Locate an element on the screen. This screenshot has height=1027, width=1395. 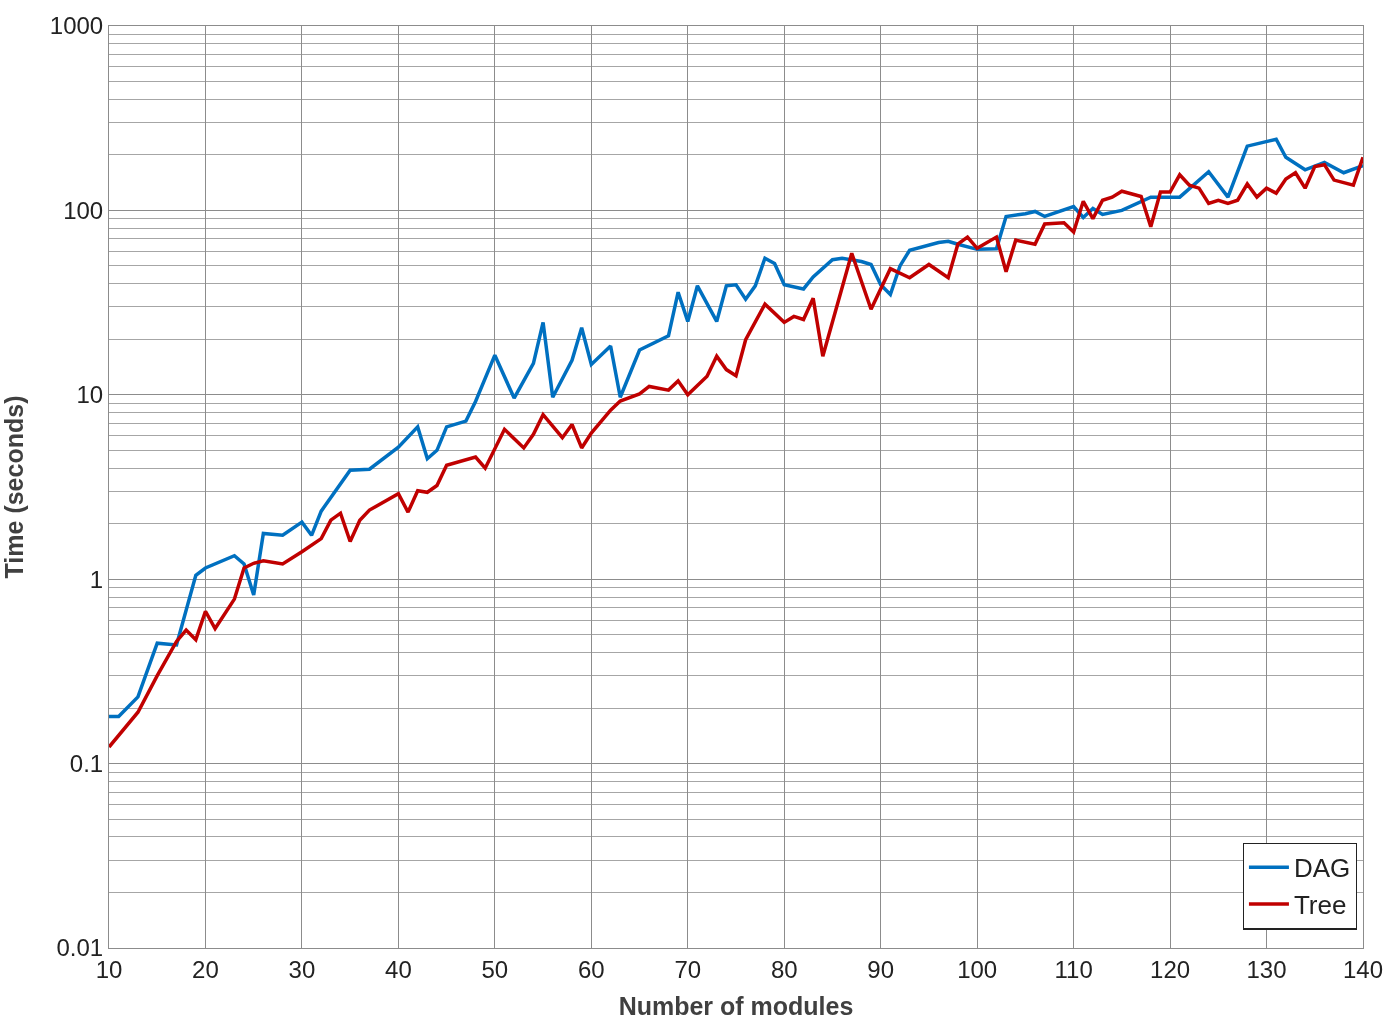
x-tick-label: 120 is located at coordinates (1170, 969).